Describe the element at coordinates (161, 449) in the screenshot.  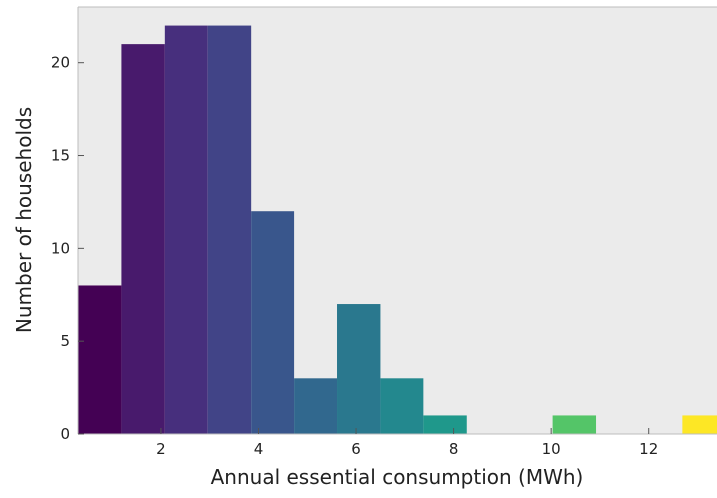
I see `x-tick-label: 2` at that location.